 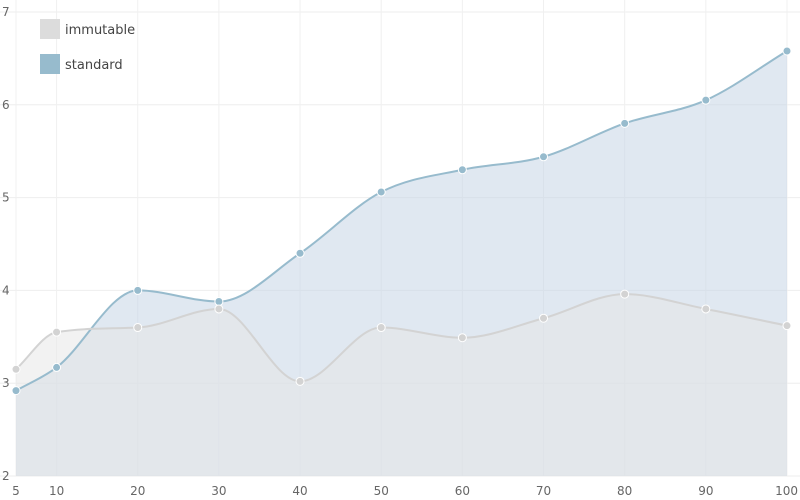 I want to click on y-tick-label-2: 2, so click(x=6, y=476).